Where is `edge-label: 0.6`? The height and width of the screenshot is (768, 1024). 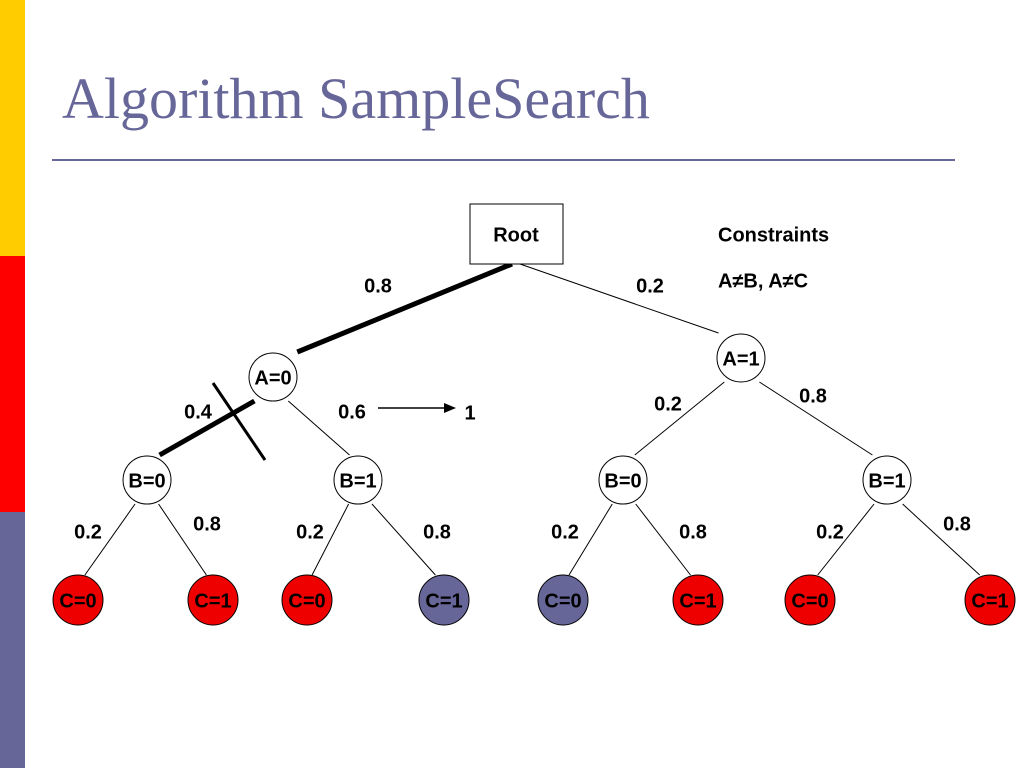 edge-label: 0.6 is located at coordinates (352, 412).